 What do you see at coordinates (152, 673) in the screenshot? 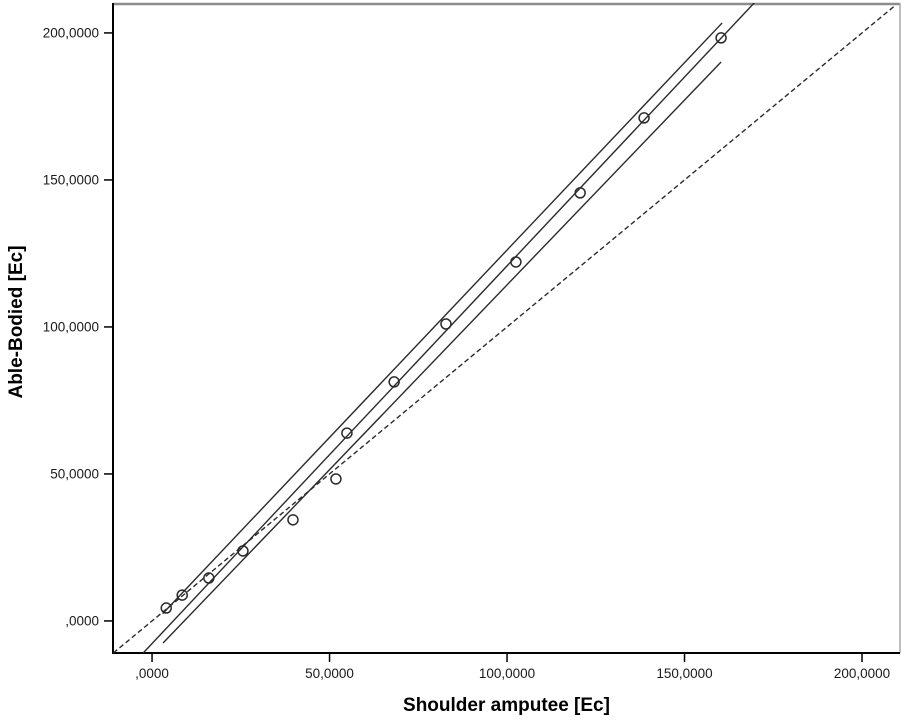
I see `x-tick-label: ,0000` at bounding box center [152, 673].